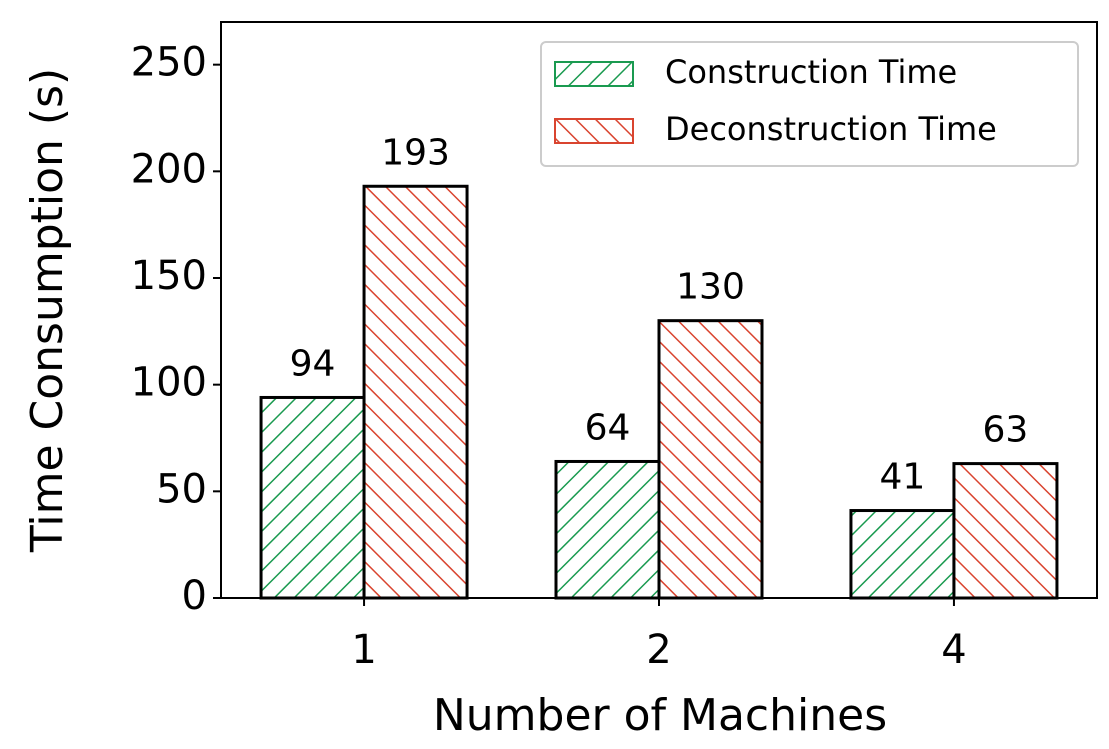 The image size is (1109, 749). Describe the element at coordinates (1006, 430) in the screenshot. I see `value-label: 63` at that location.